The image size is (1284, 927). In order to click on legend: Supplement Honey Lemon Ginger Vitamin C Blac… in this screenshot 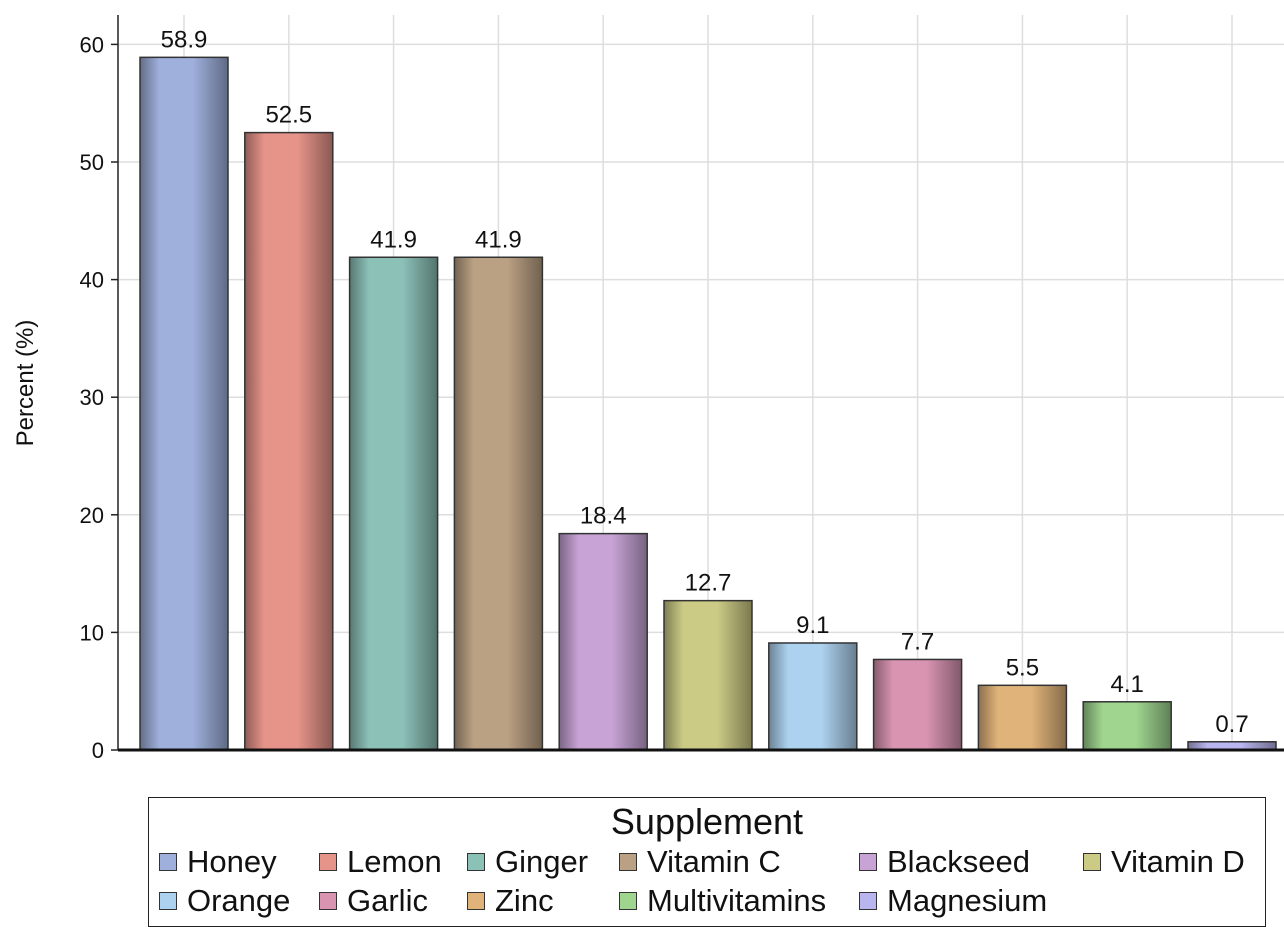, I will do `click(707, 862)`.